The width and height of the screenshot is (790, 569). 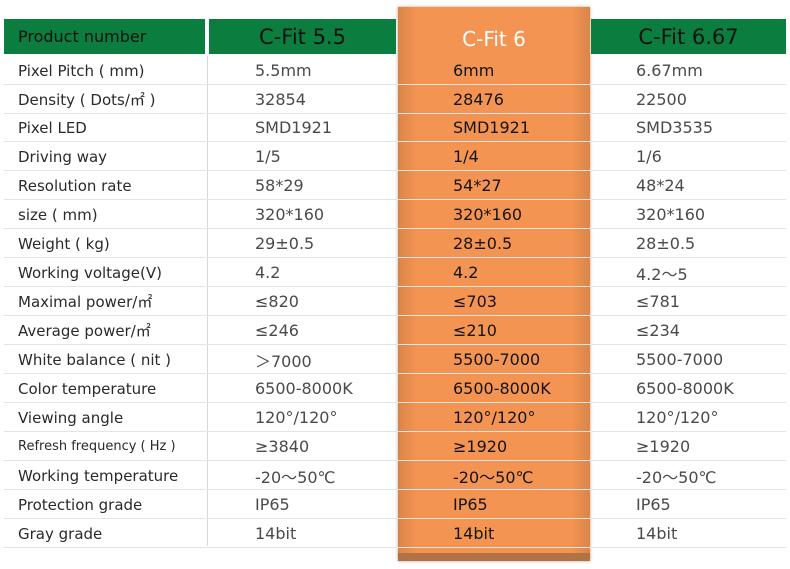 What do you see at coordinates (279, 185) in the screenshot?
I see `value-model-1: 58*29` at bounding box center [279, 185].